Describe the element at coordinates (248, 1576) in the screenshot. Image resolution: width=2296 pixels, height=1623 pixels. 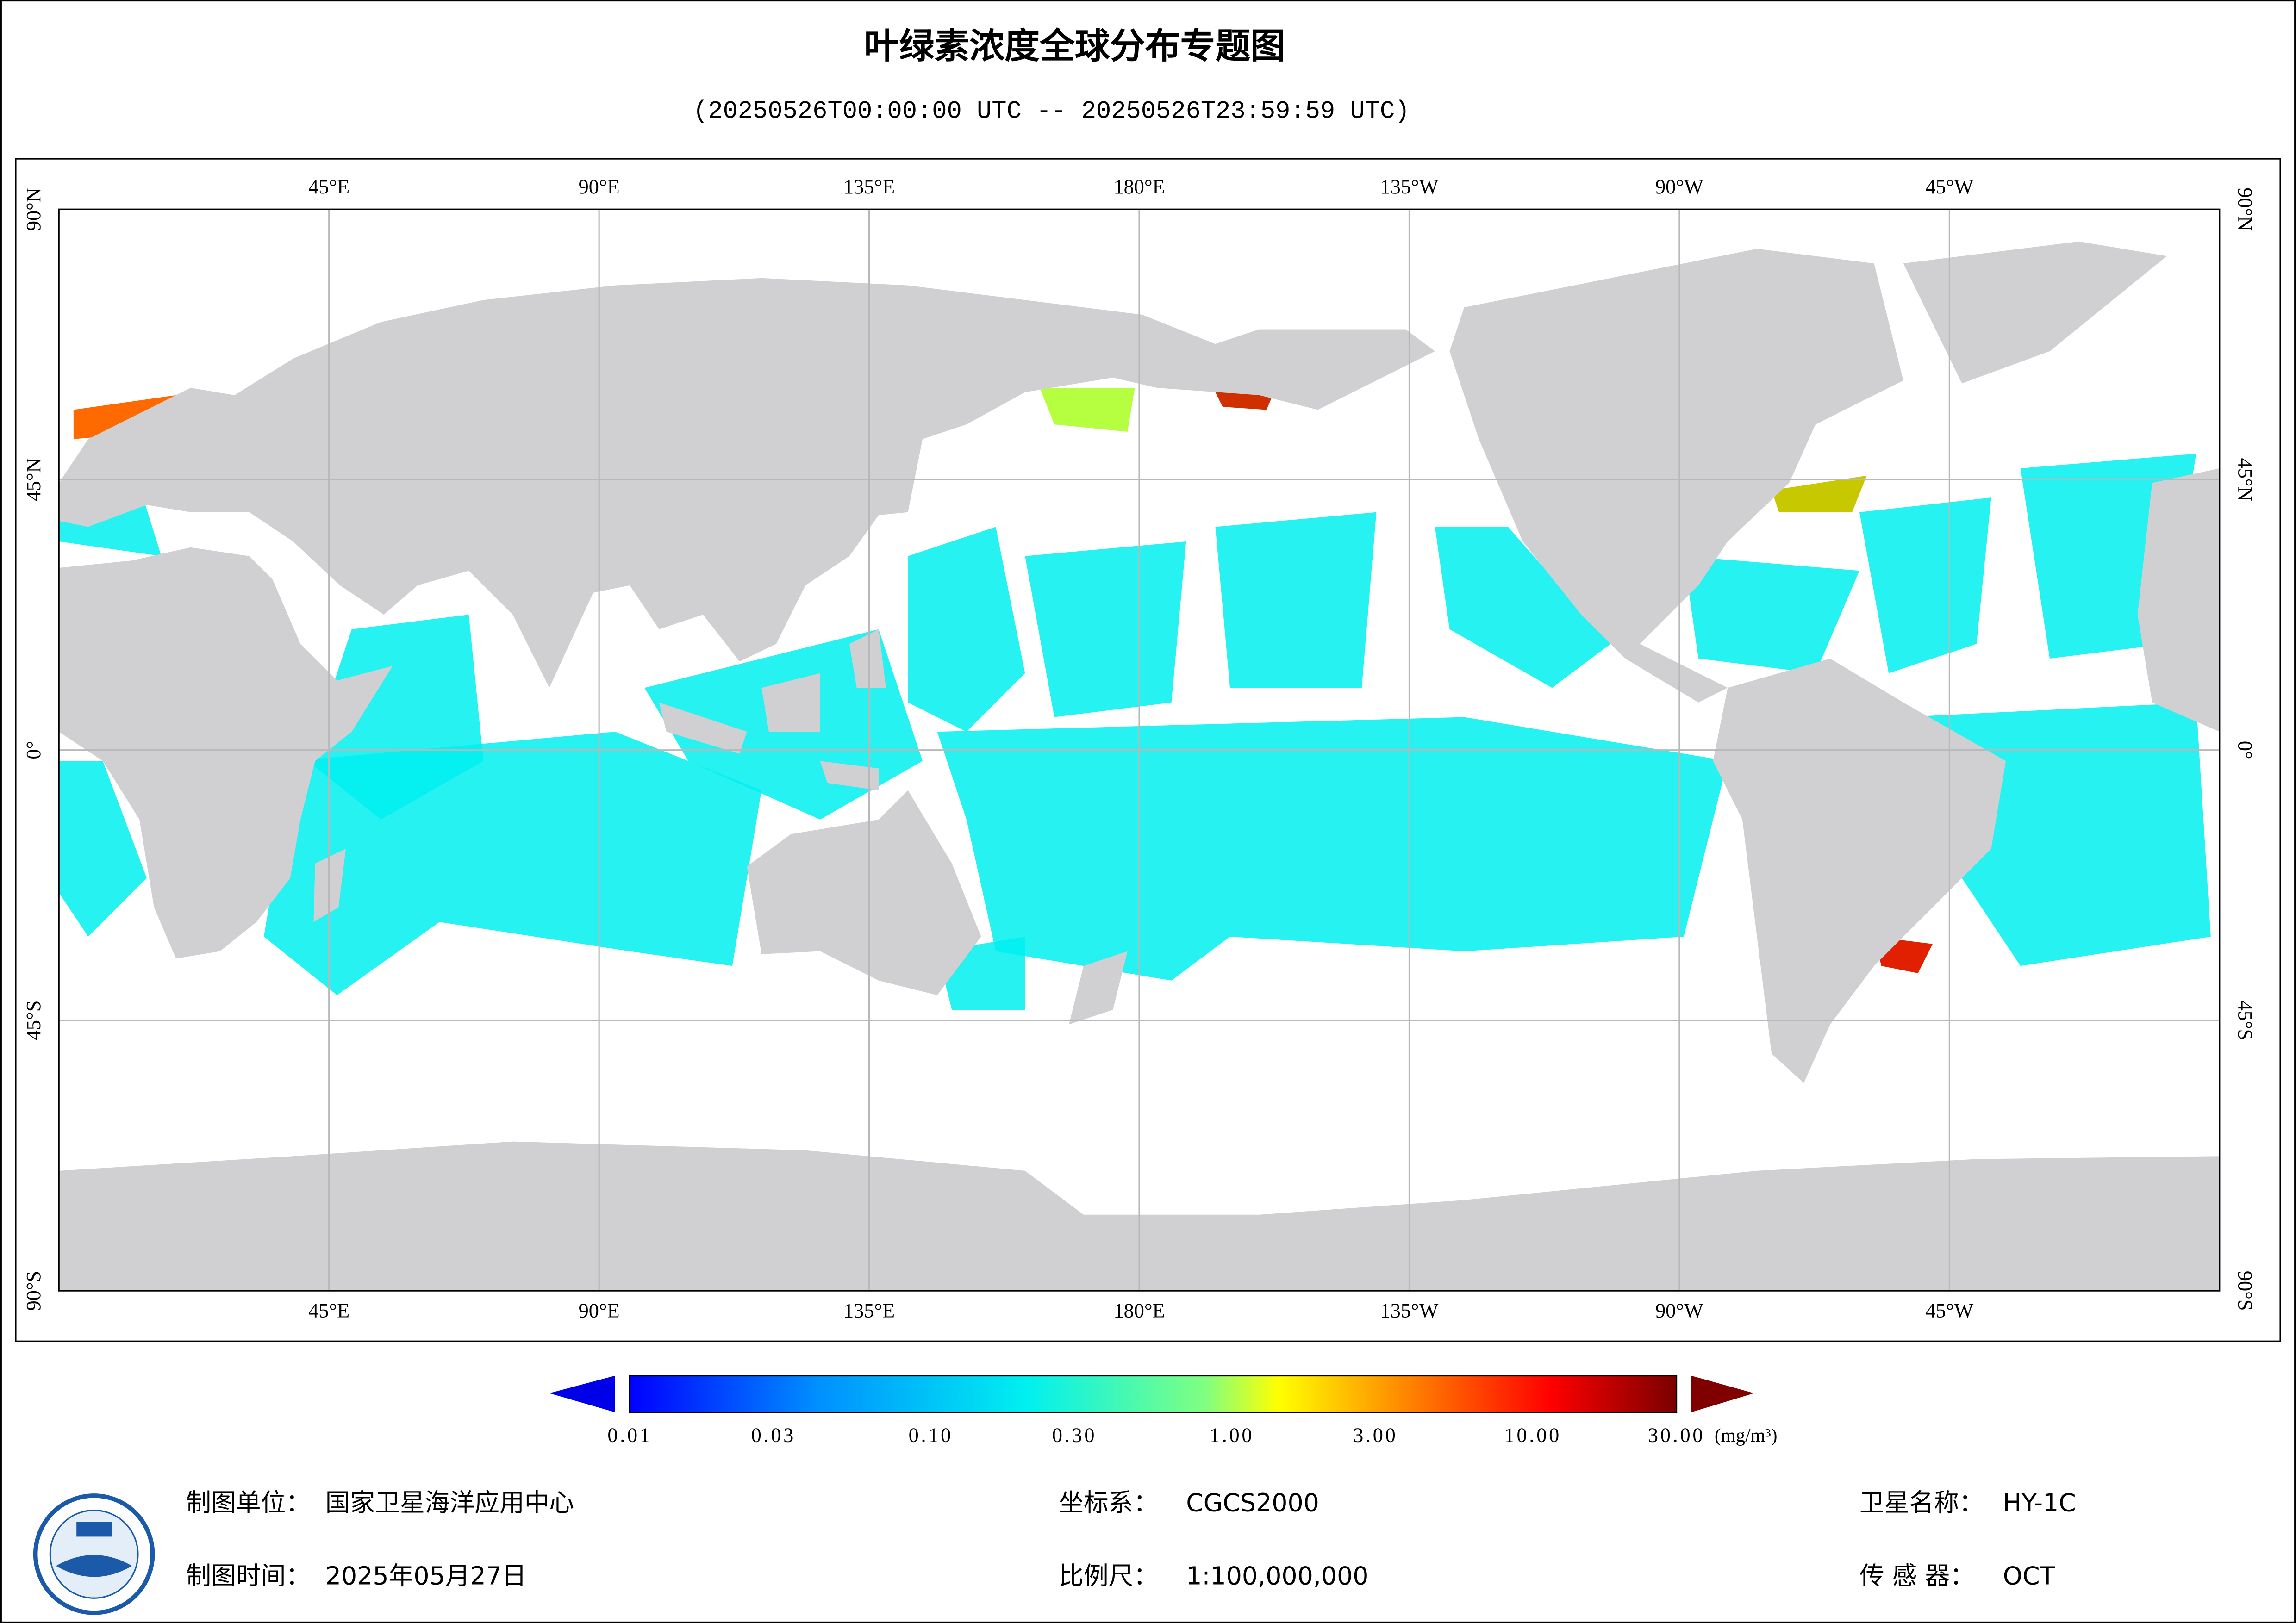
I see `footer-label: 制图时间：` at that location.